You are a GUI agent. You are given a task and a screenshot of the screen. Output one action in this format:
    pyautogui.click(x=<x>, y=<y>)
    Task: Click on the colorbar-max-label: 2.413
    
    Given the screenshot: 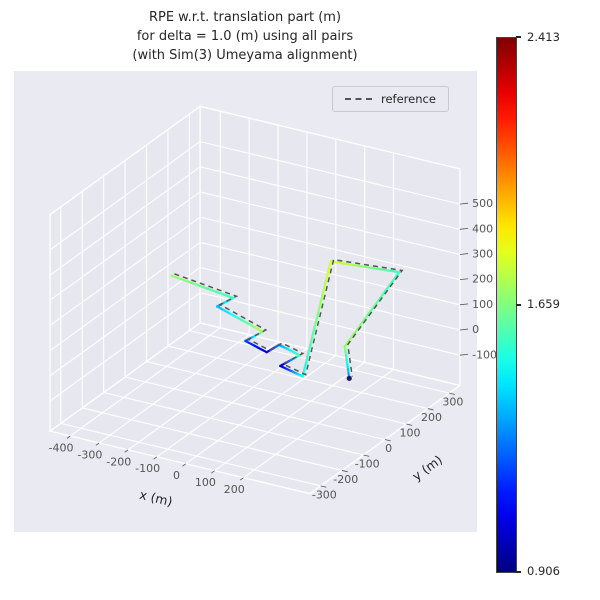 What is the action you would take?
    pyautogui.click(x=543, y=37)
    